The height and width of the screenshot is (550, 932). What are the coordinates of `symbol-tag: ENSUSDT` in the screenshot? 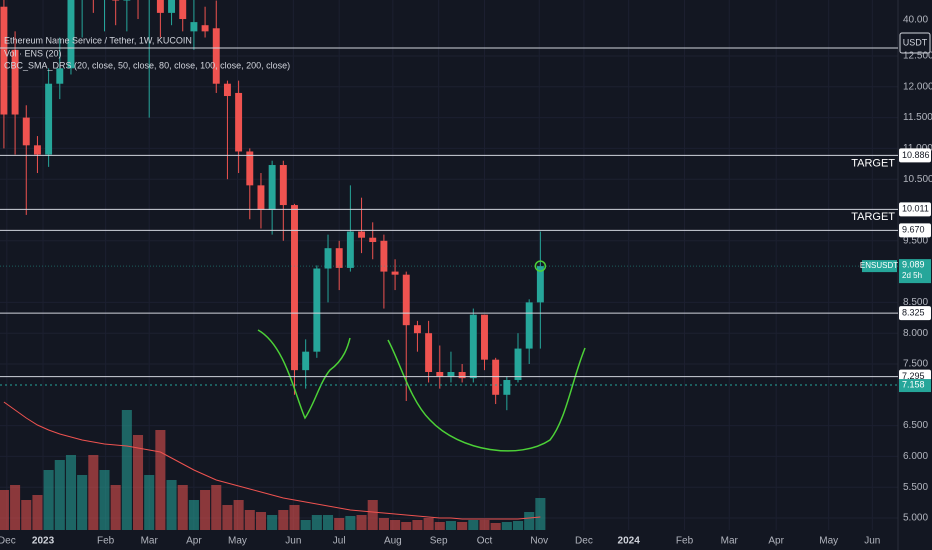 It's located at (879, 265).